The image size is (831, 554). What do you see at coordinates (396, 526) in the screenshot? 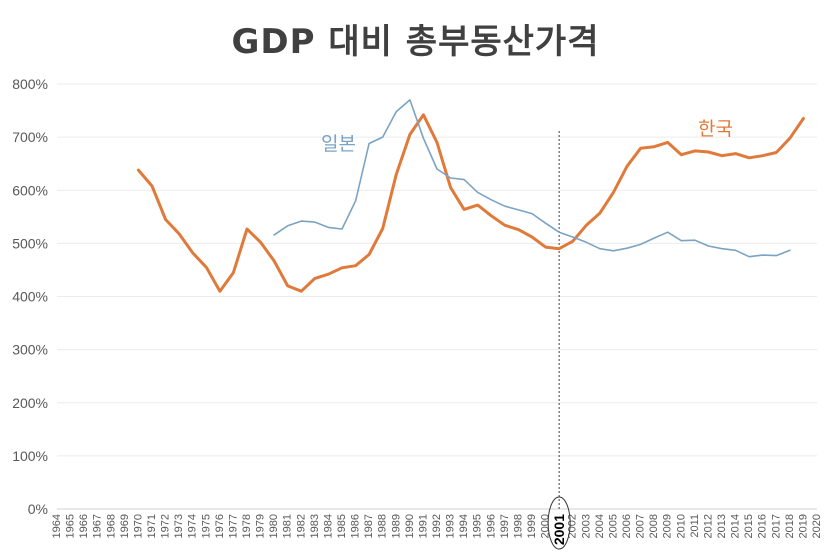
I see `x-tick-label: 1989` at bounding box center [396, 526].